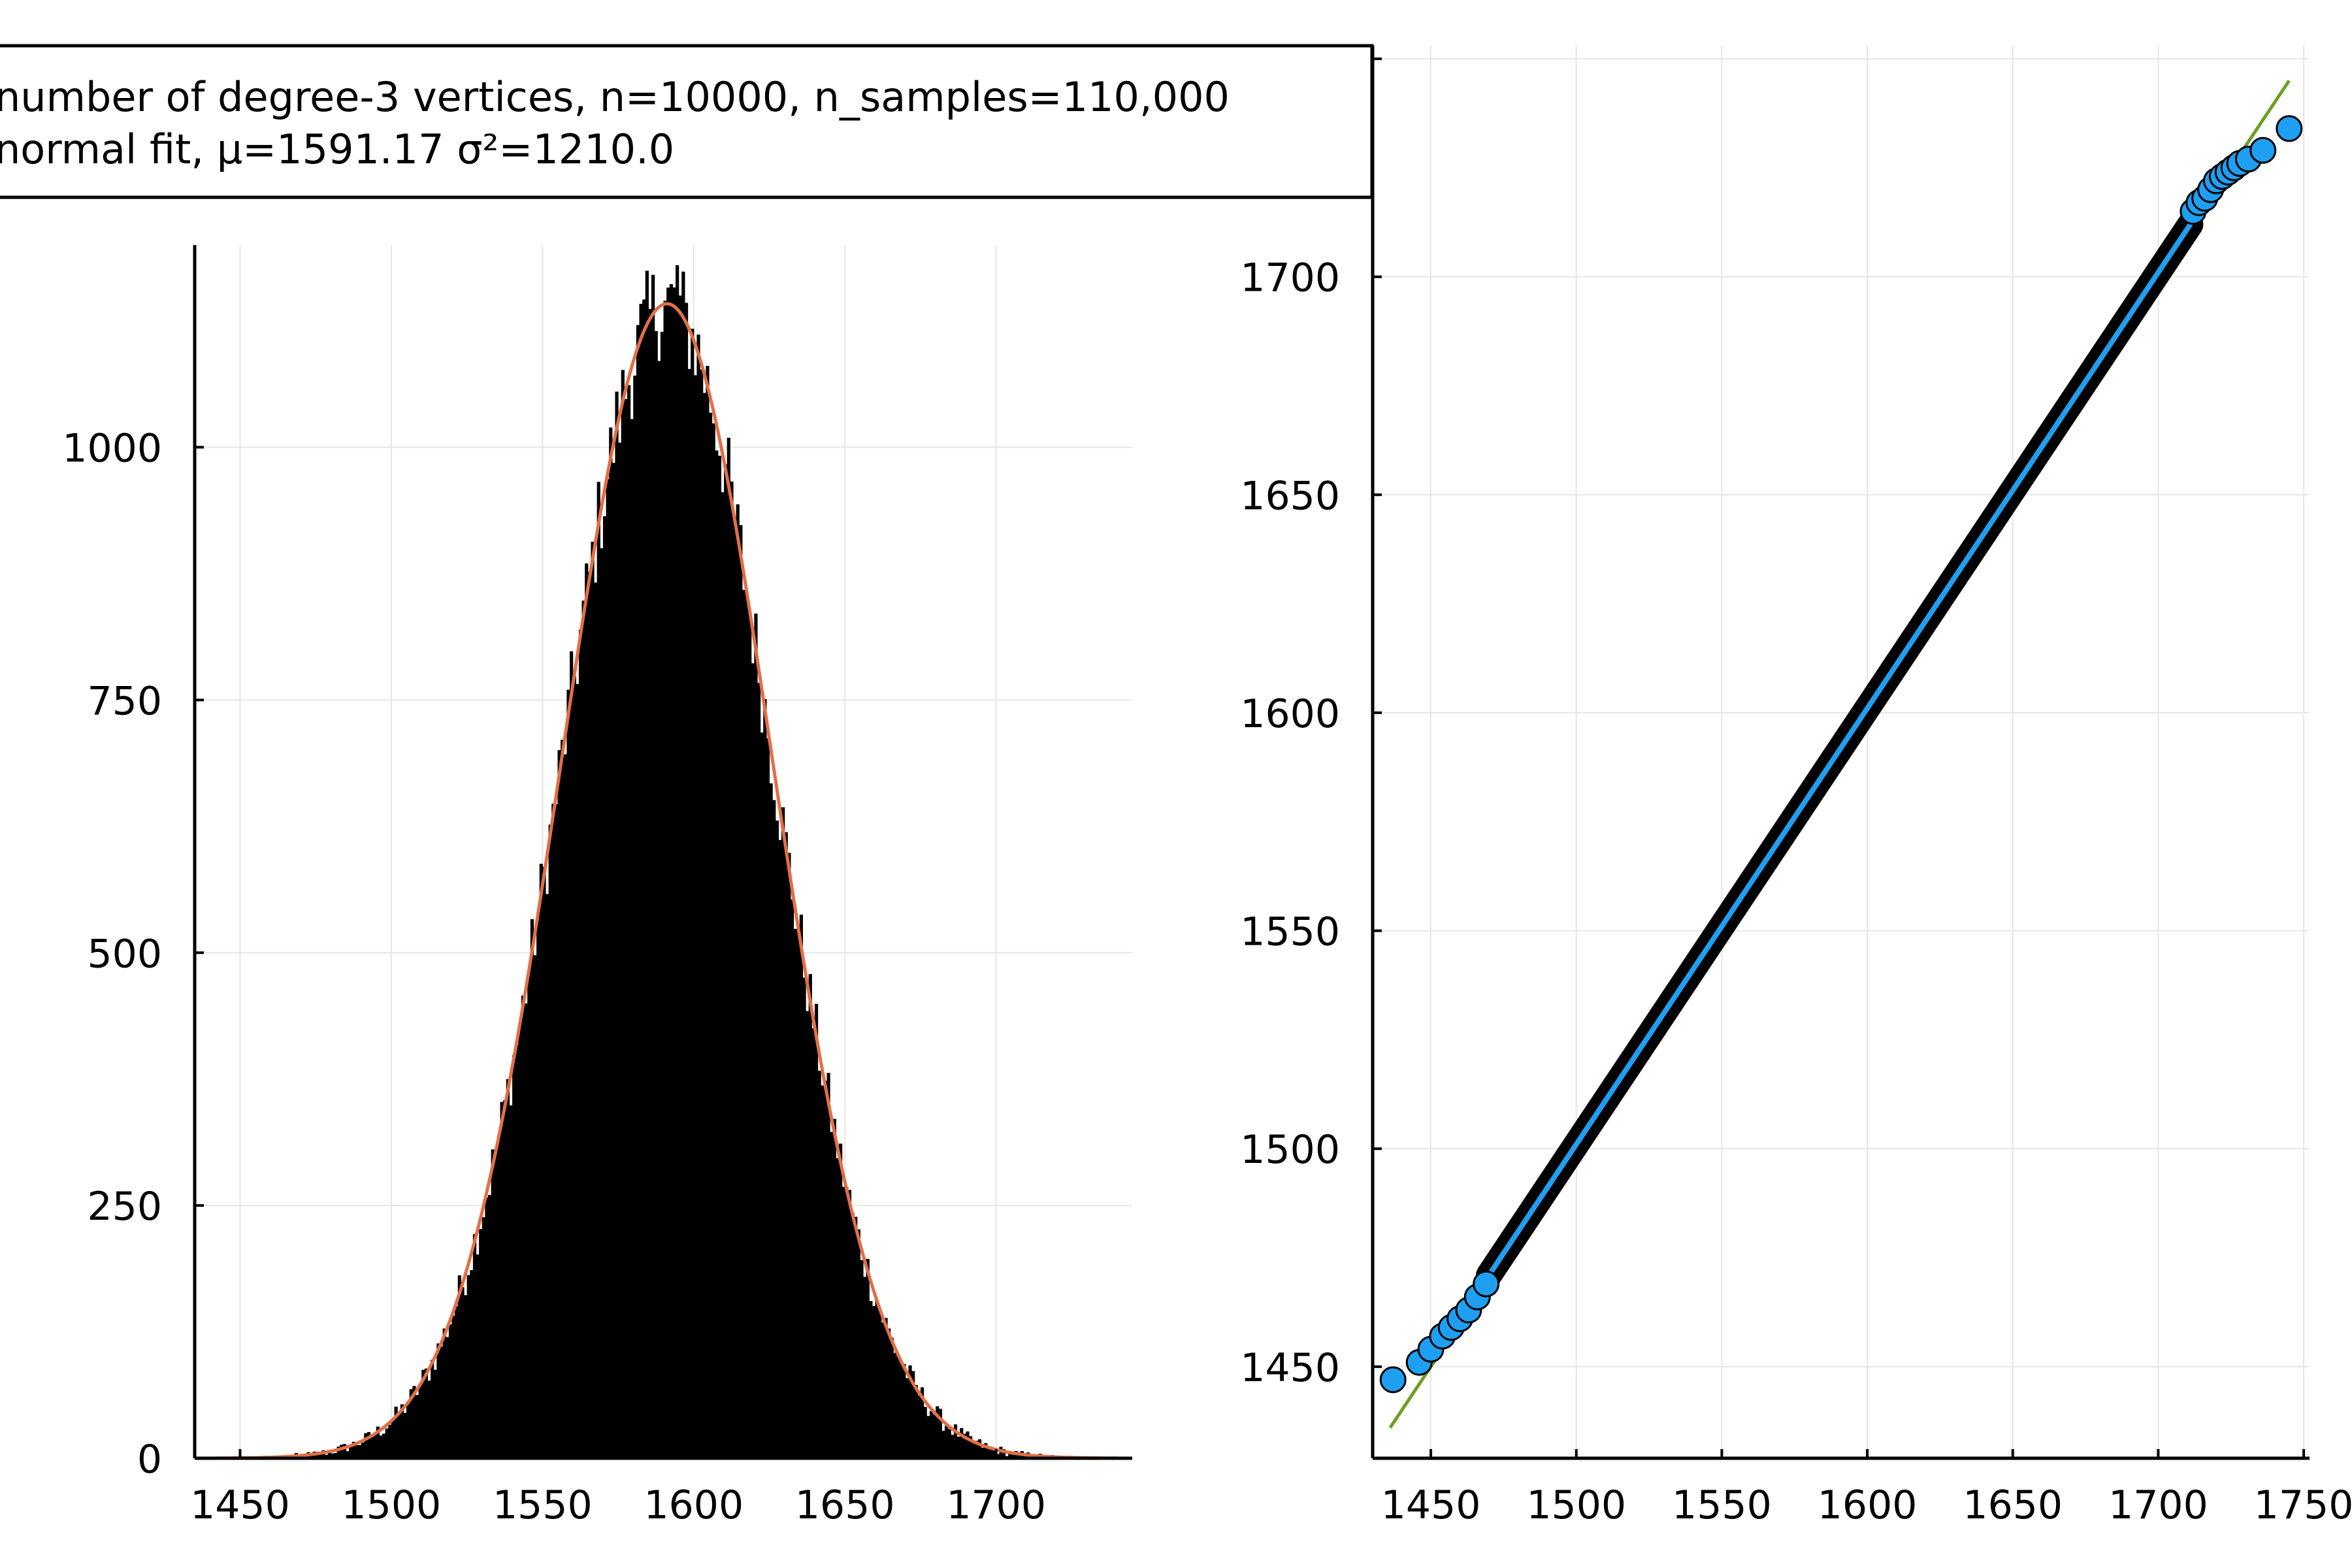 This screenshot has width=2352, height=1568. What do you see at coordinates (240, 1505) in the screenshot?
I see `histogram-x-tick-label: 1450` at bounding box center [240, 1505].